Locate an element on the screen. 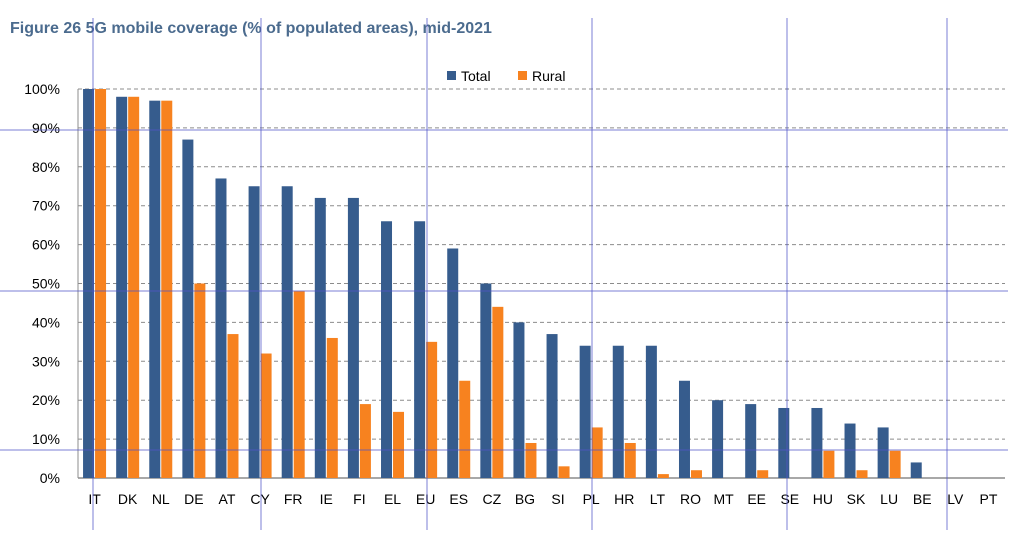 The image size is (1020, 539). y-tick-label: 30% is located at coordinates (46, 361).